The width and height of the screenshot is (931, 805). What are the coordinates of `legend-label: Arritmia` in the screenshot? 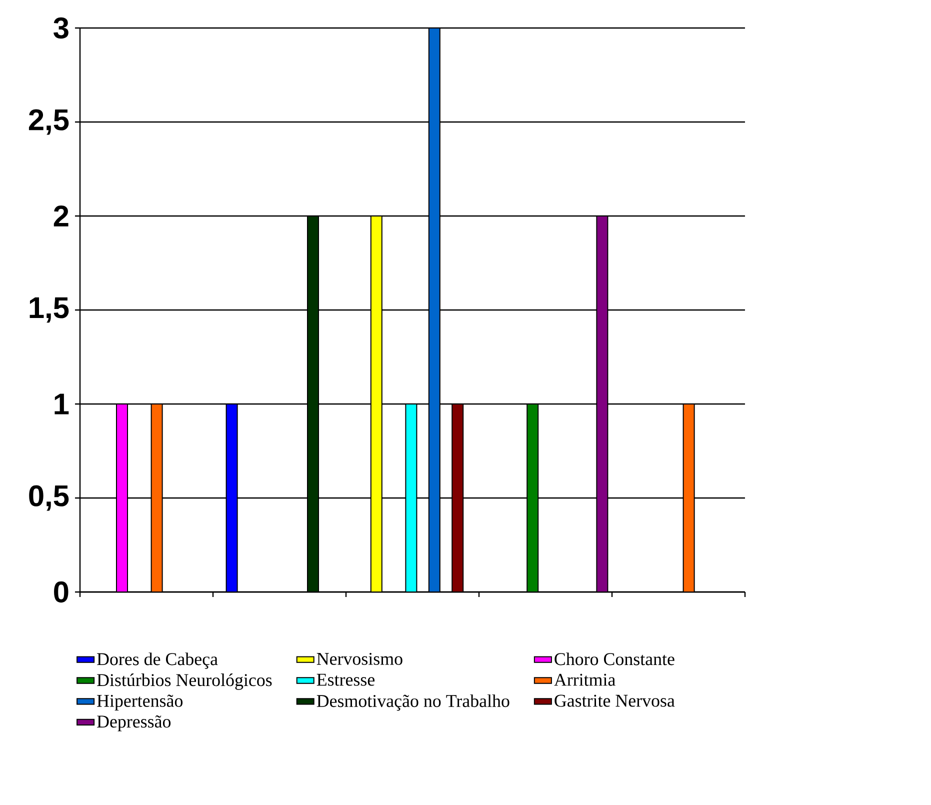 It's located at (585, 680).